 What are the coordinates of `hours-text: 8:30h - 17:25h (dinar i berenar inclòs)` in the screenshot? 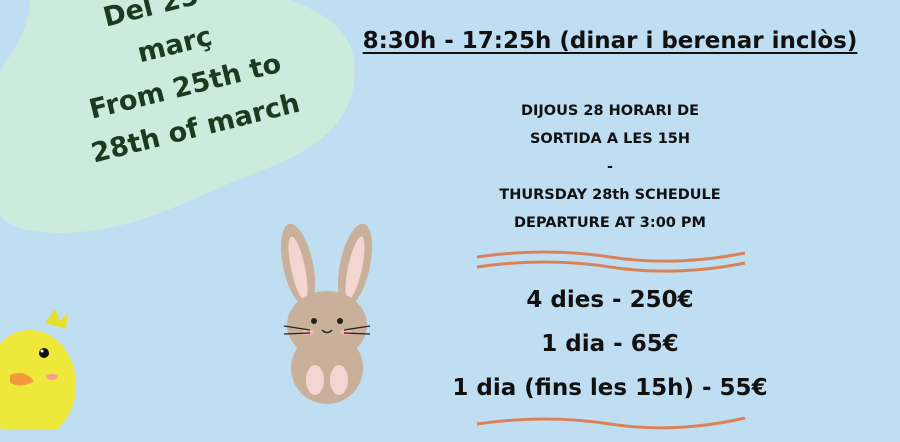 It's located at (610, 41).